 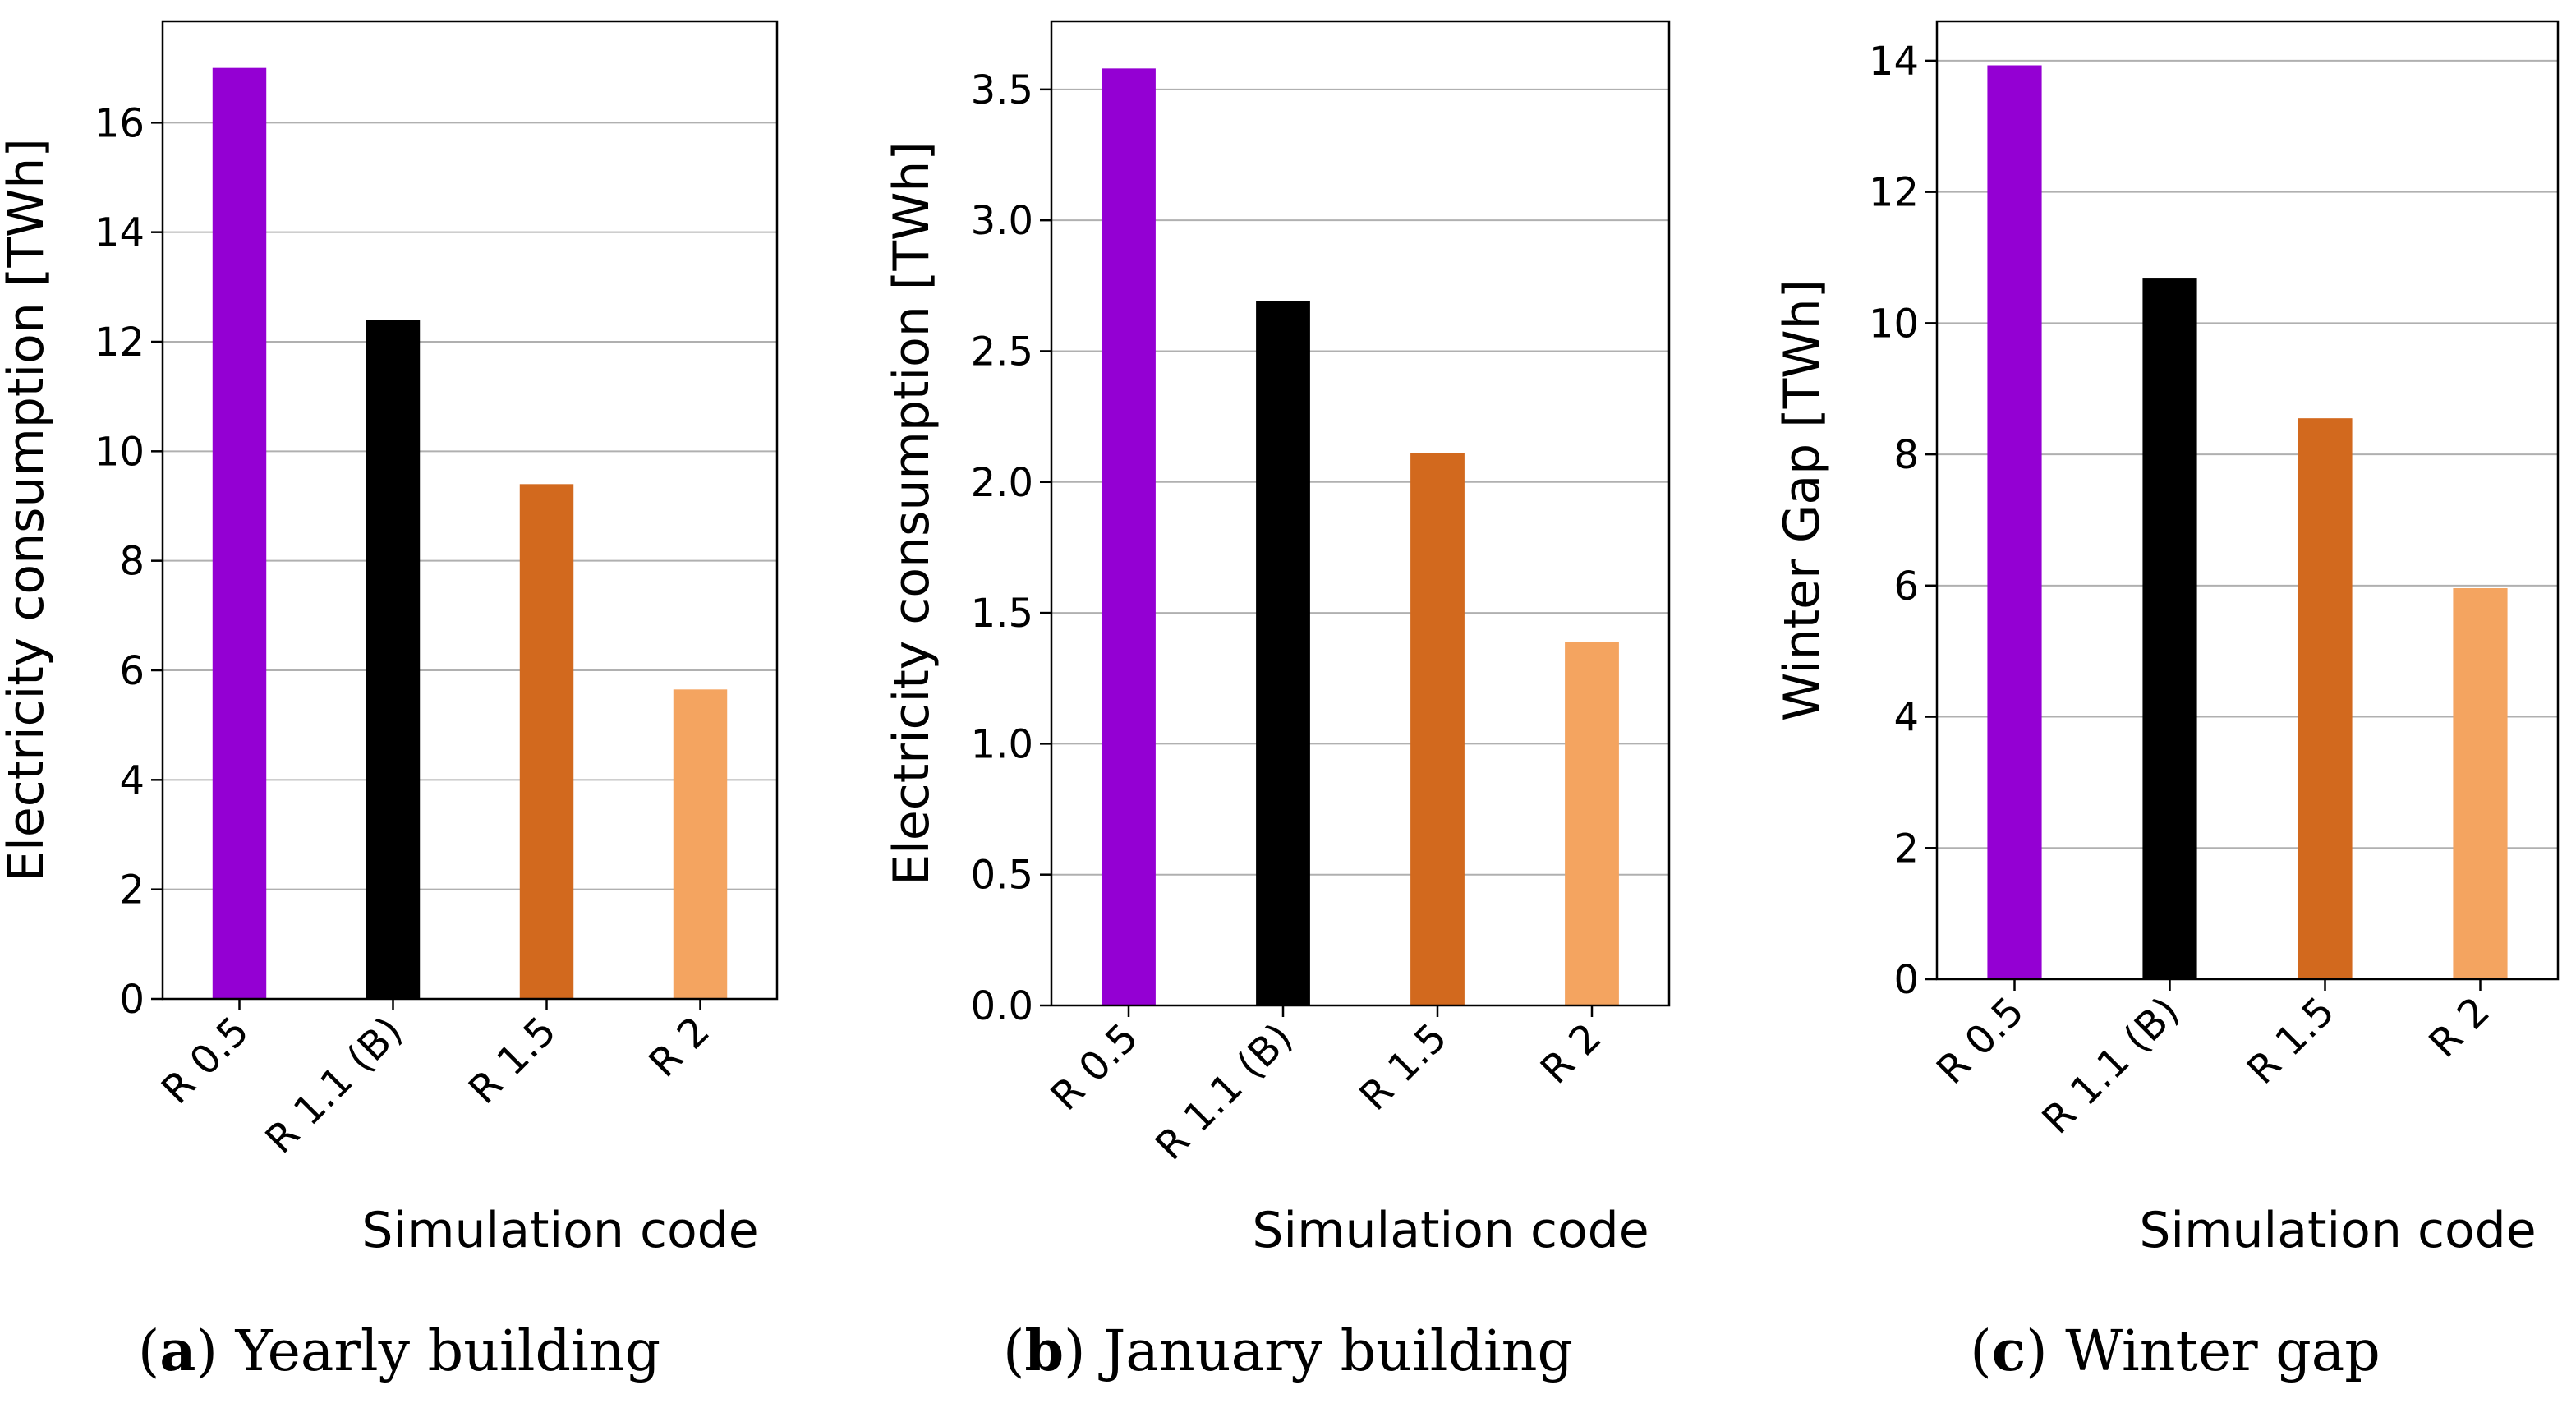 What do you see at coordinates (1002, 90) in the screenshot?
I see `y-tick-label: 3.5` at bounding box center [1002, 90].